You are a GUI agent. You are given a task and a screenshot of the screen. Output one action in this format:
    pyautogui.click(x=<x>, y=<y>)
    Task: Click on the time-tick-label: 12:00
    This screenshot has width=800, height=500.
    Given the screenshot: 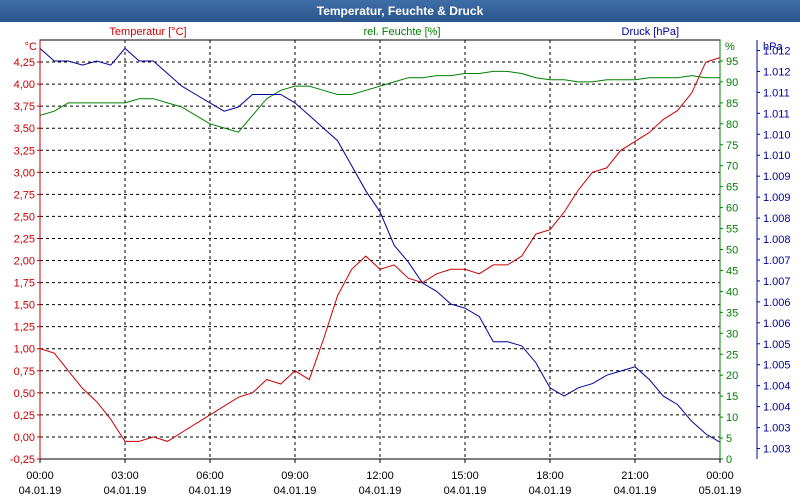 What is the action you would take?
    pyautogui.click(x=380, y=476)
    